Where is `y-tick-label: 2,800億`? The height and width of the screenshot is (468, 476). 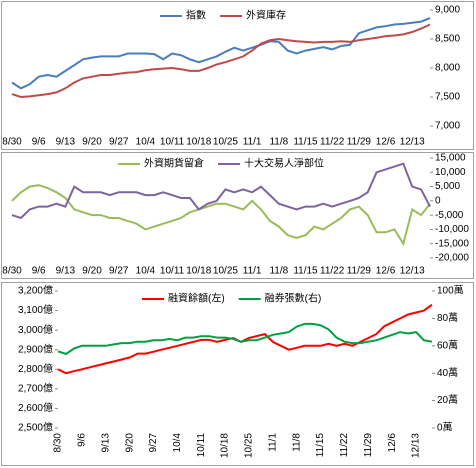 y-tick-label: 2,800億 is located at coordinates (35, 368).